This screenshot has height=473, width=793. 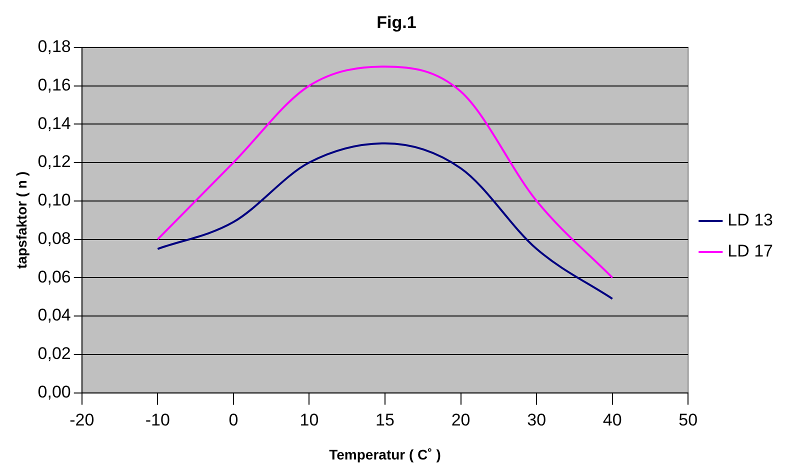 I want to click on y-tick-label: 0,02, so click(x=54, y=354).